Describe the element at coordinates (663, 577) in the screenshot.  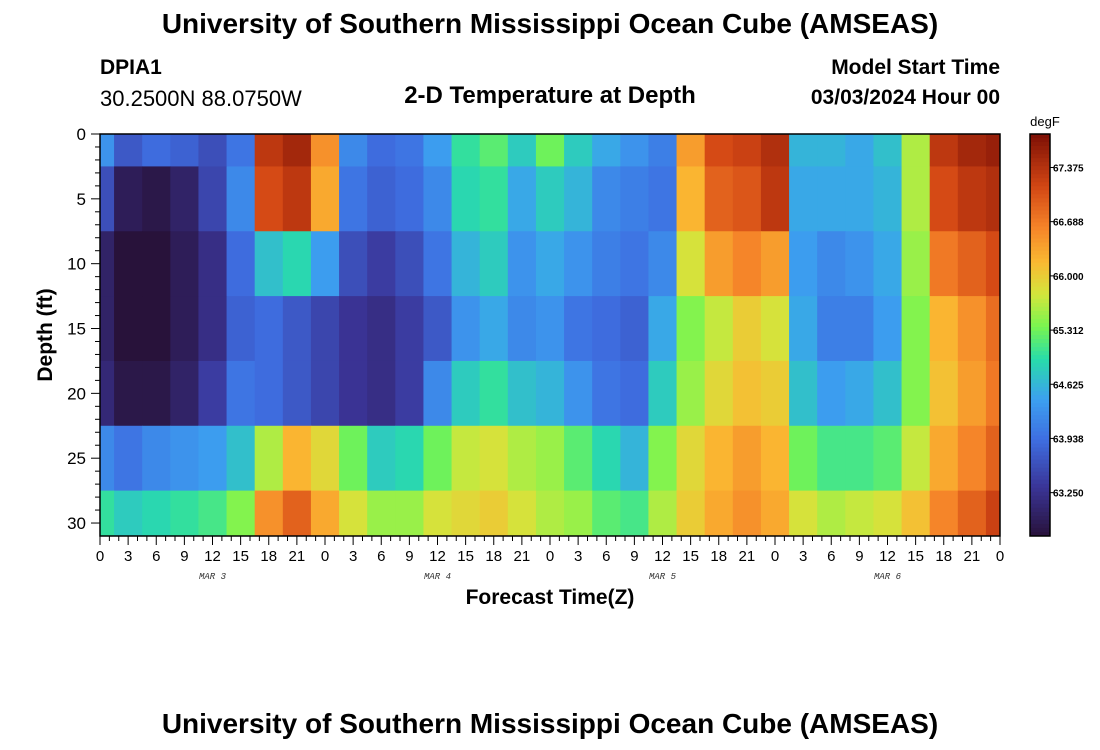
I see `date-label: MAR 5` at that location.